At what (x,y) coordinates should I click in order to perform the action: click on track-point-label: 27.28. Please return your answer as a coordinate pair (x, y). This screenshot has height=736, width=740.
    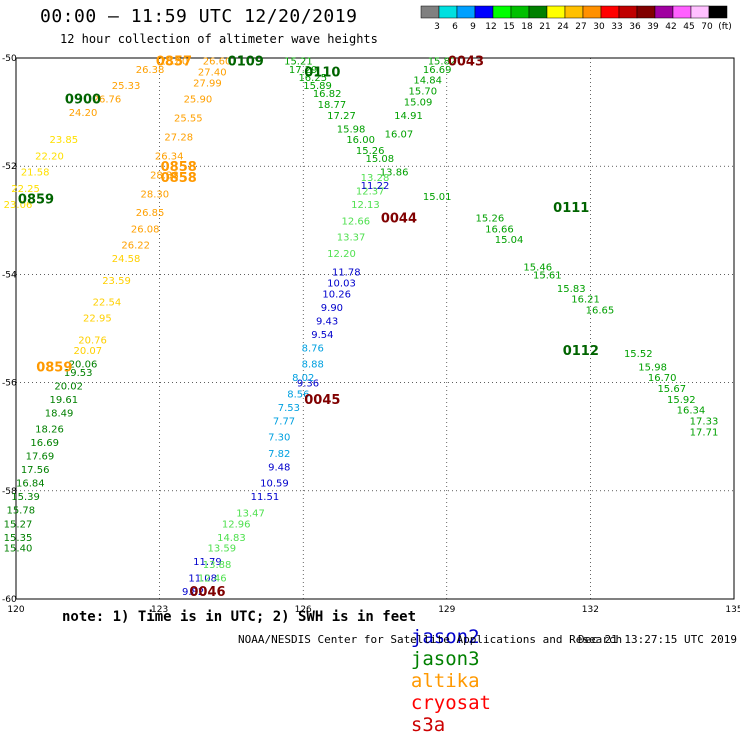
    Looking at the image, I should click on (178, 137).